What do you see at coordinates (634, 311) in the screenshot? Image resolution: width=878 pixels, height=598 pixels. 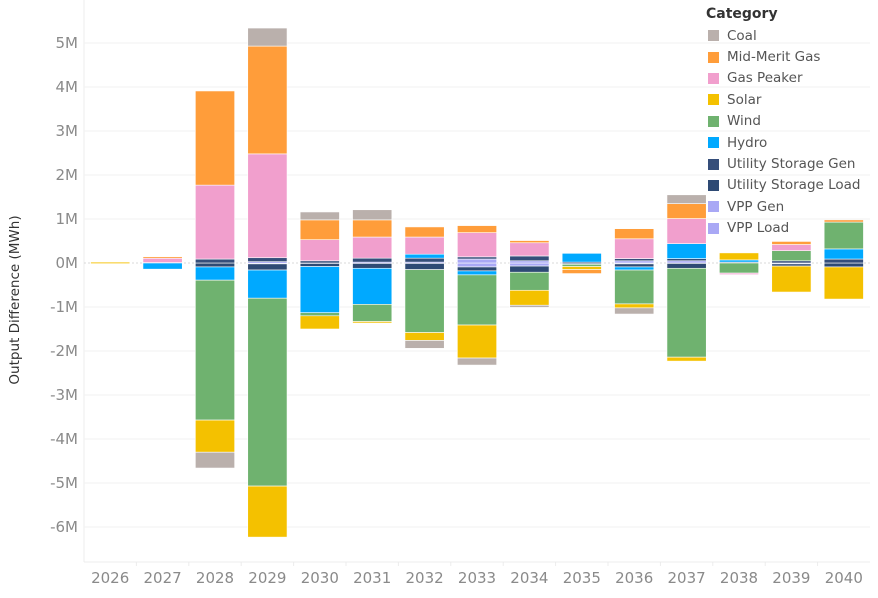 I see `bar-segment-coal-2036` at bounding box center [634, 311].